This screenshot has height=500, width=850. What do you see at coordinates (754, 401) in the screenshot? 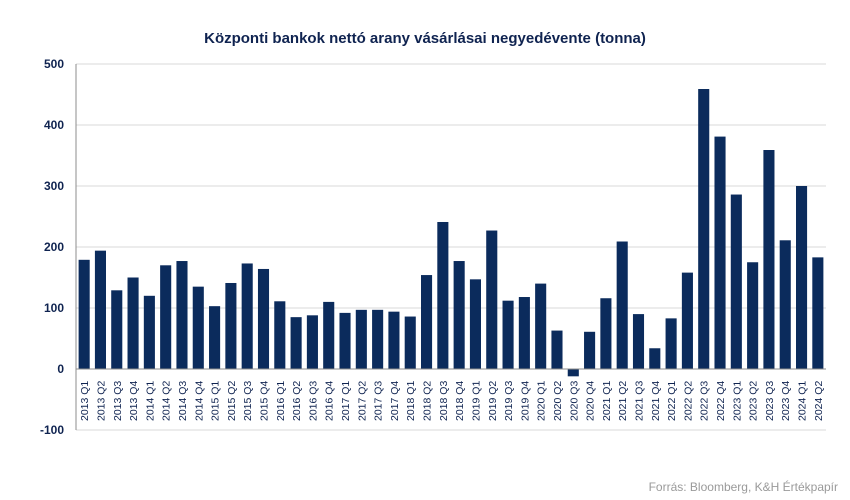
I see `x-tick-label: 2023 Q2` at bounding box center [754, 401].